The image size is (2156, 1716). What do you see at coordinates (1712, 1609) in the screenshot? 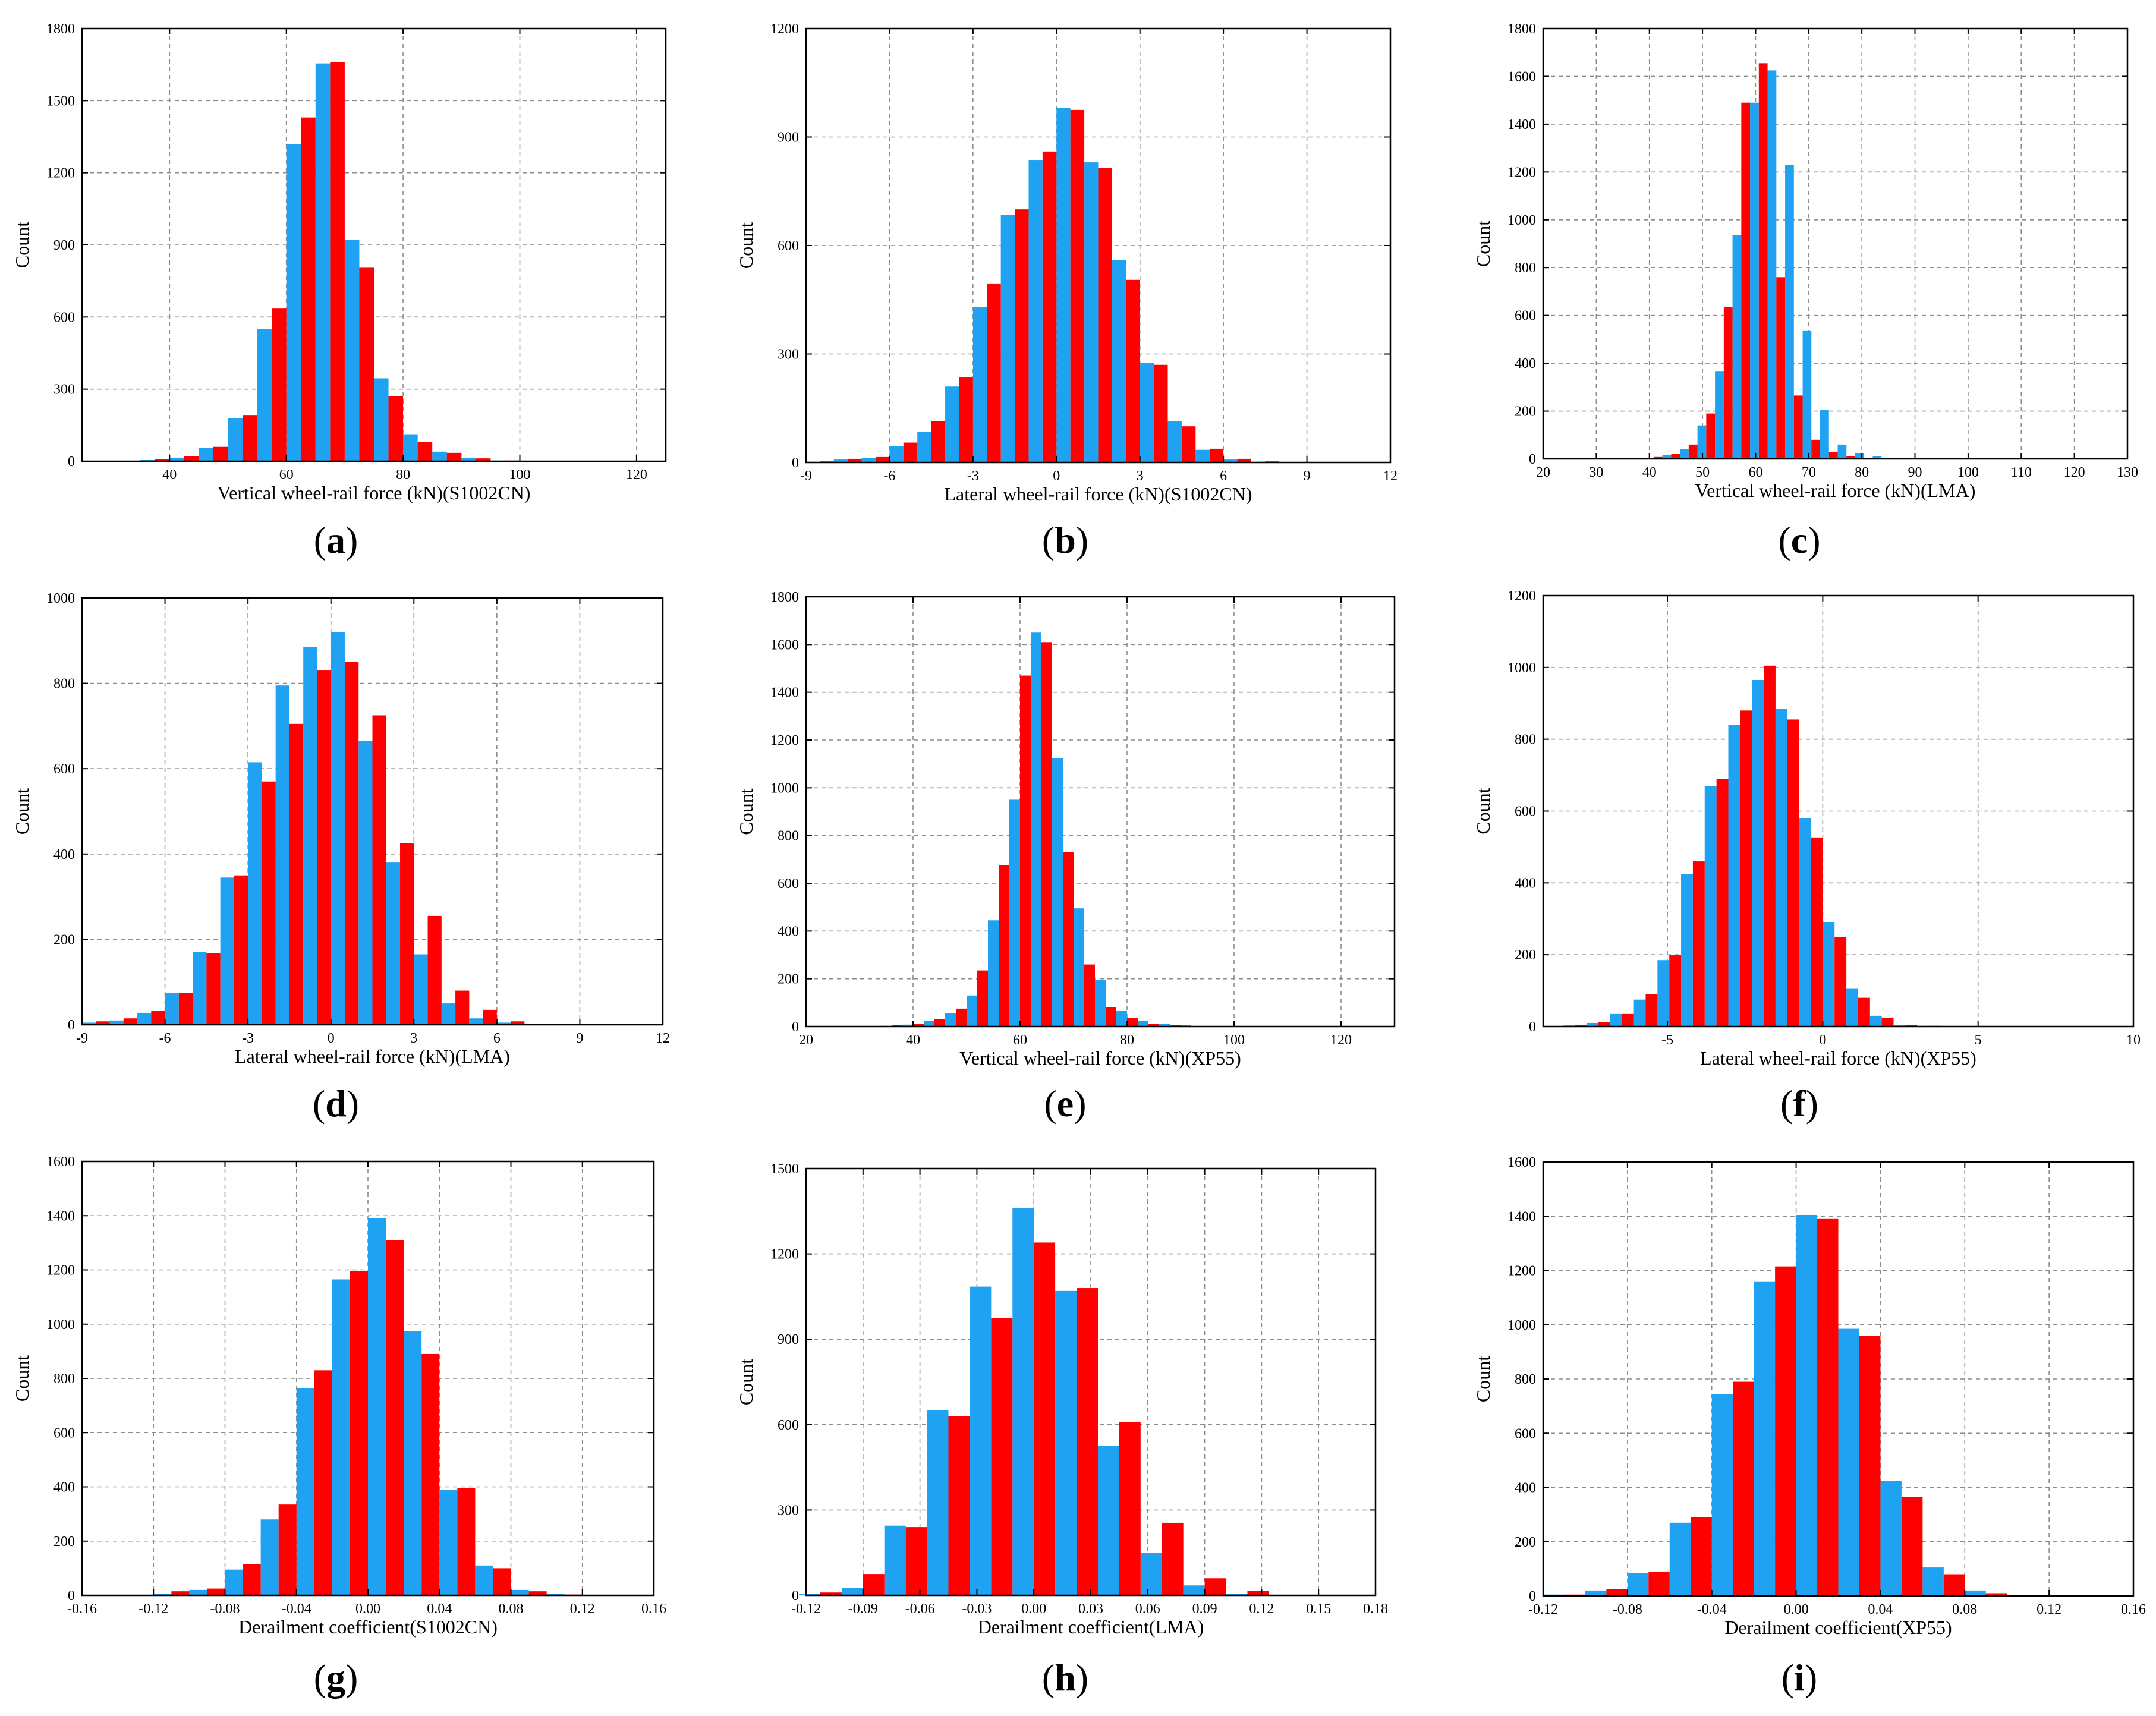
I see `x-tick-label: -0.04` at bounding box center [1712, 1609].